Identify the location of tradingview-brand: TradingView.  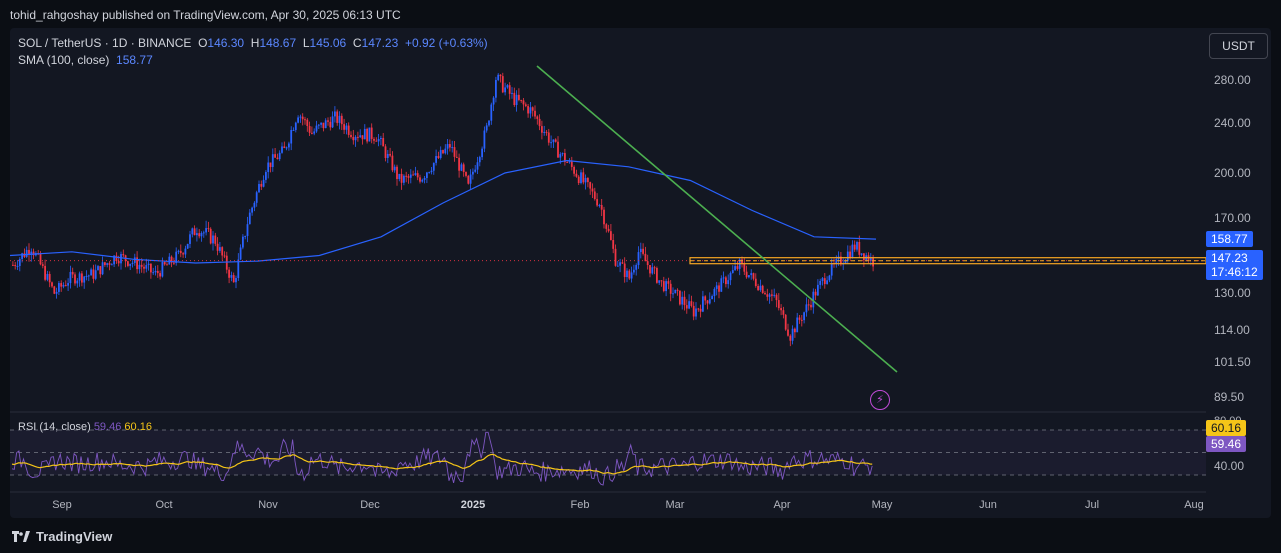
(74, 536).